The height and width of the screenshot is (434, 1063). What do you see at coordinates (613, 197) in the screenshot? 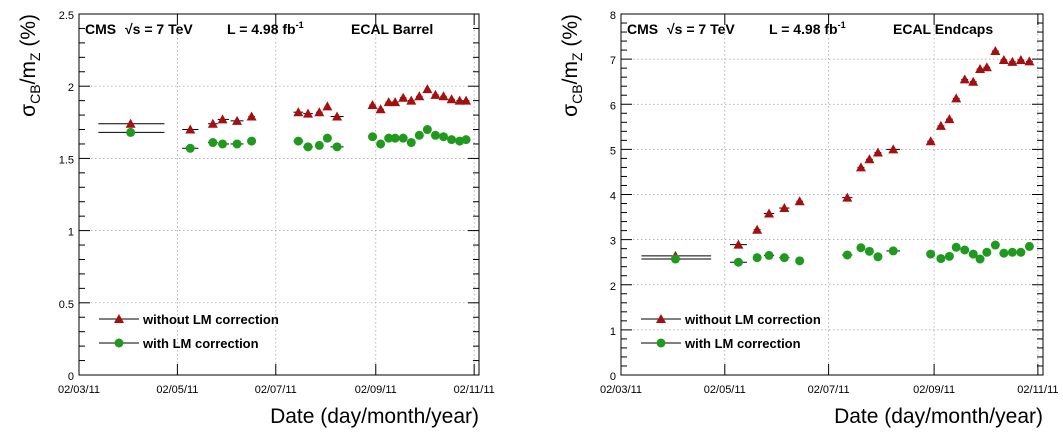
I see `y-tick-label: 4` at bounding box center [613, 197].